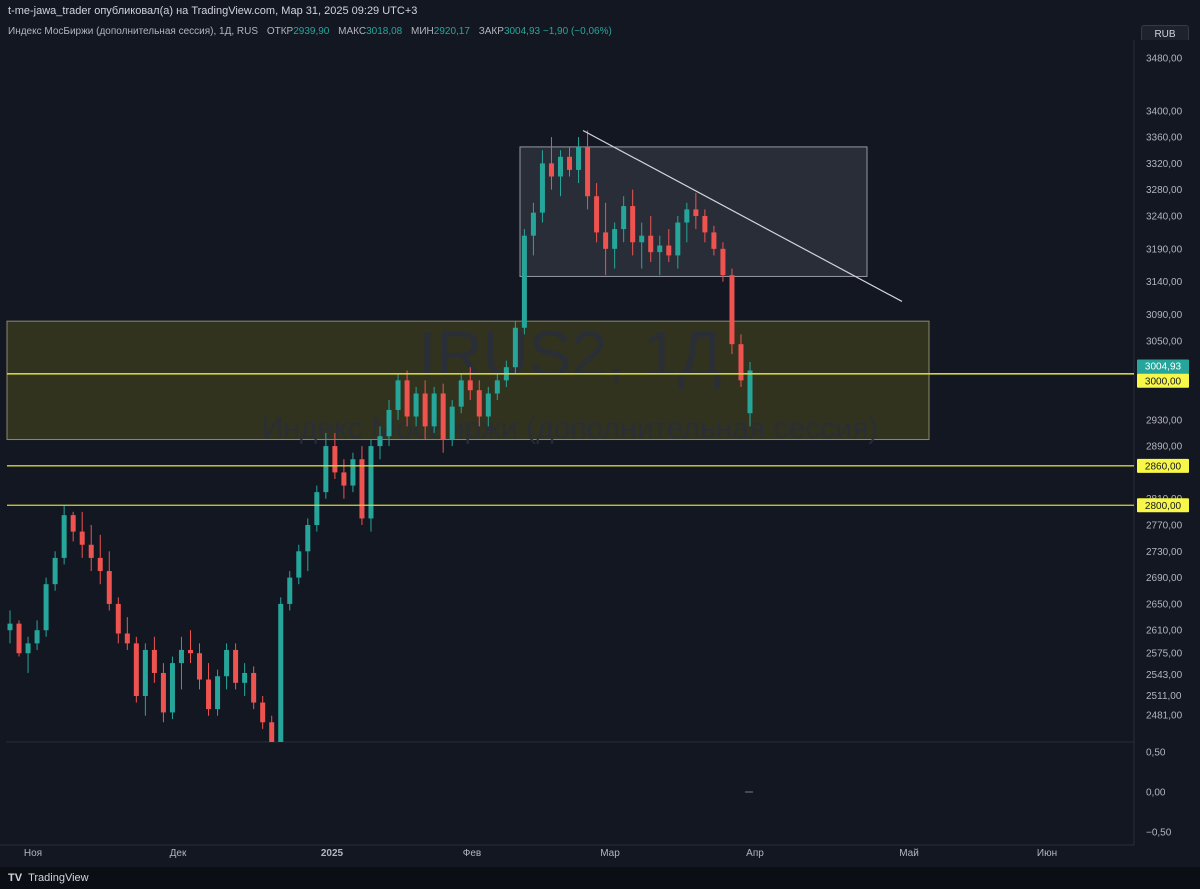 The width and height of the screenshot is (1200, 889). I want to click on indicator-tick-label: 0,00, so click(1156, 793).